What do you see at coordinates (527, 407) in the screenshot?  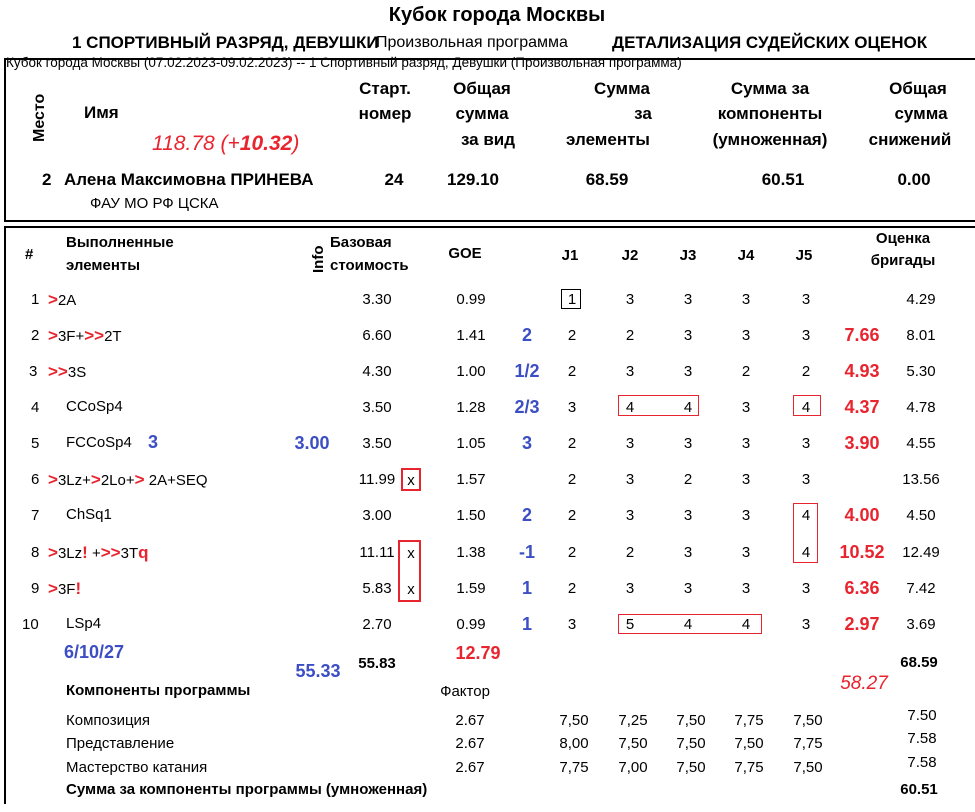 I see `judge-note: 2/3` at bounding box center [527, 407].